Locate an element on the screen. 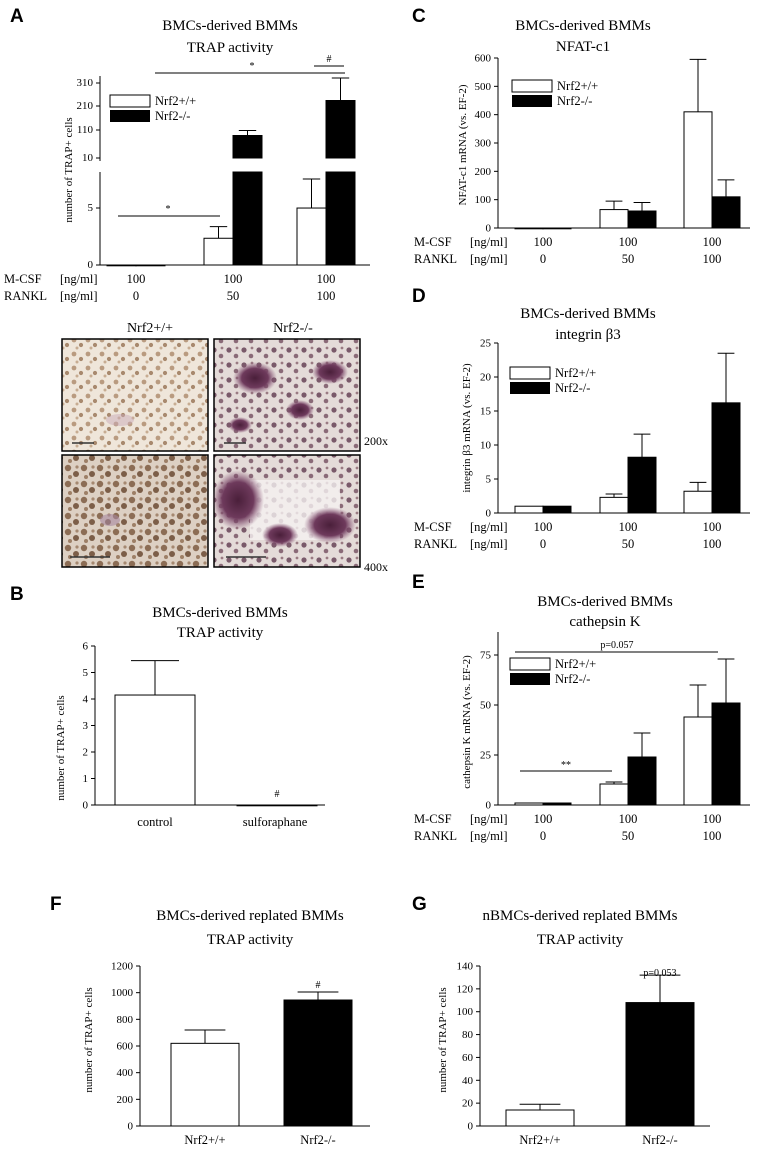  panel-label-e: E is located at coordinates (418, 582).